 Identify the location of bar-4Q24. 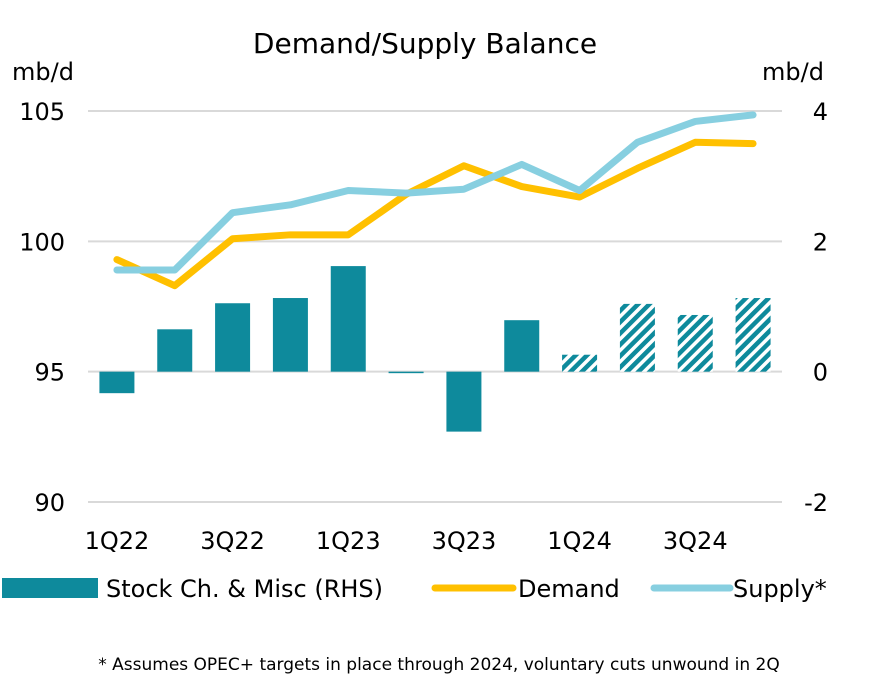
(753, 335).